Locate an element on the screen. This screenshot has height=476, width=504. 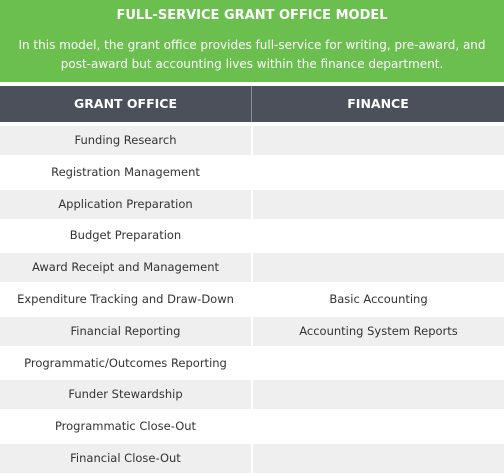
title: FULL-SERVICE GRANT OFFICE MODEL is located at coordinates (252, 15).